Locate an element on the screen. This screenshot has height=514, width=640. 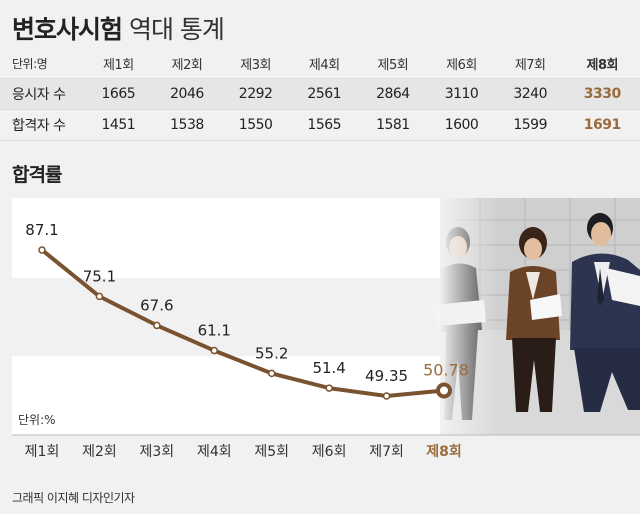
chart-subtitle: 합격률 is located at coordinates (37, 175).